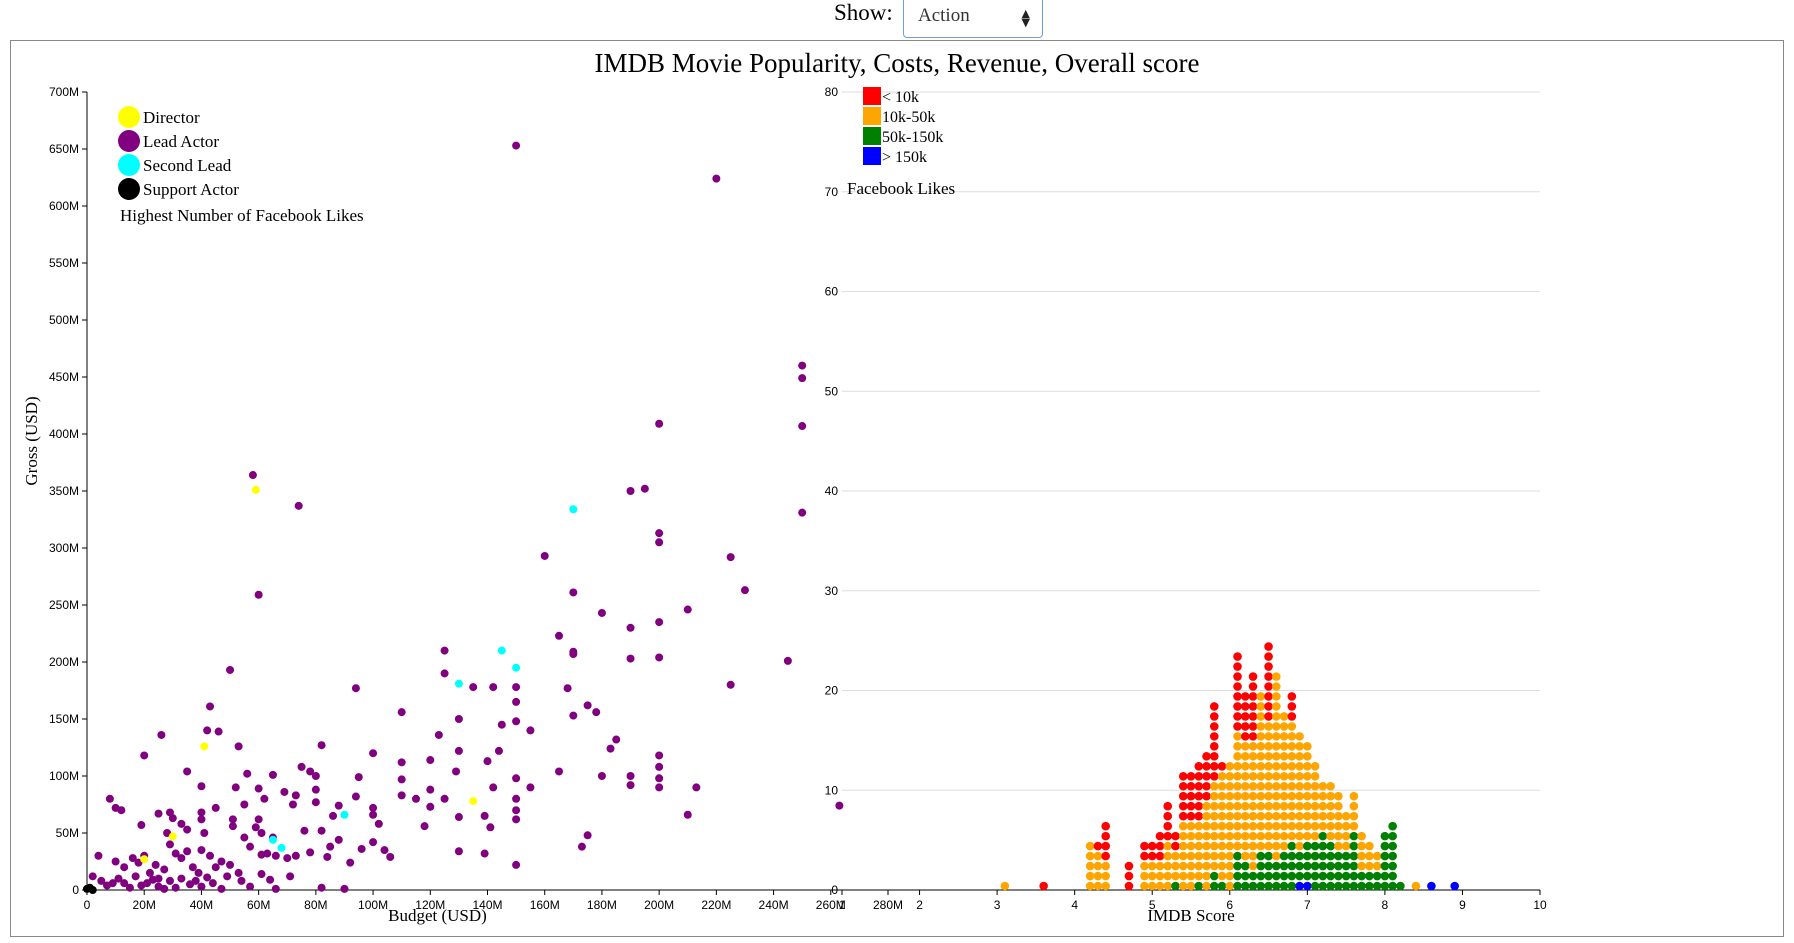 This screenshot has height=943, width=1794. Describe the element at coordinates (64, 92) in the screenshot. I see `y-tick-label: 700M` at that location.